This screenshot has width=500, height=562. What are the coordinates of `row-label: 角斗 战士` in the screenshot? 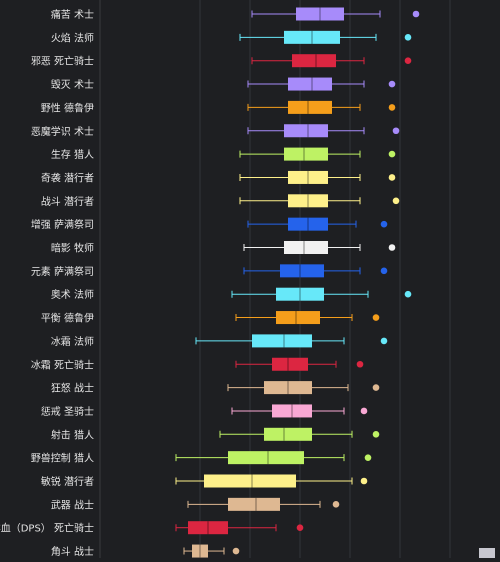 It's located at (72, 551).